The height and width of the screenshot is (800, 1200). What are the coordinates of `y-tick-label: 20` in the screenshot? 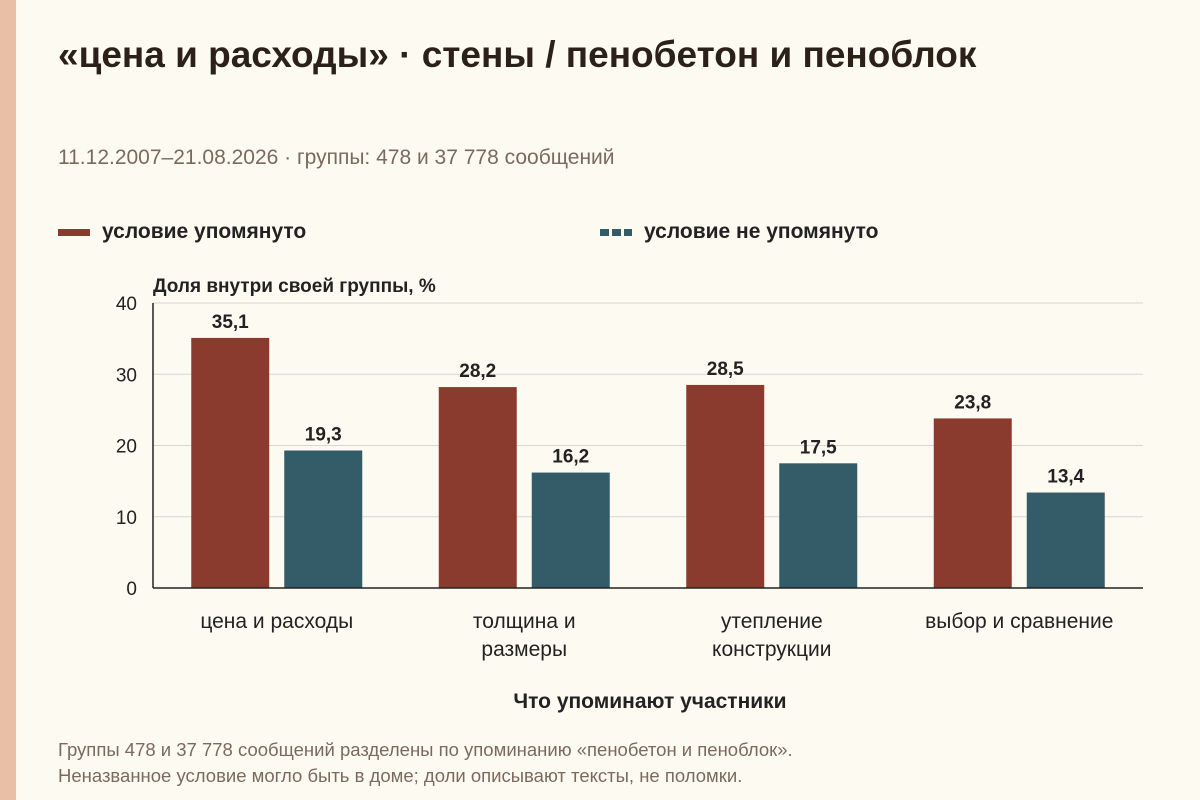 It's located at (126, 447).